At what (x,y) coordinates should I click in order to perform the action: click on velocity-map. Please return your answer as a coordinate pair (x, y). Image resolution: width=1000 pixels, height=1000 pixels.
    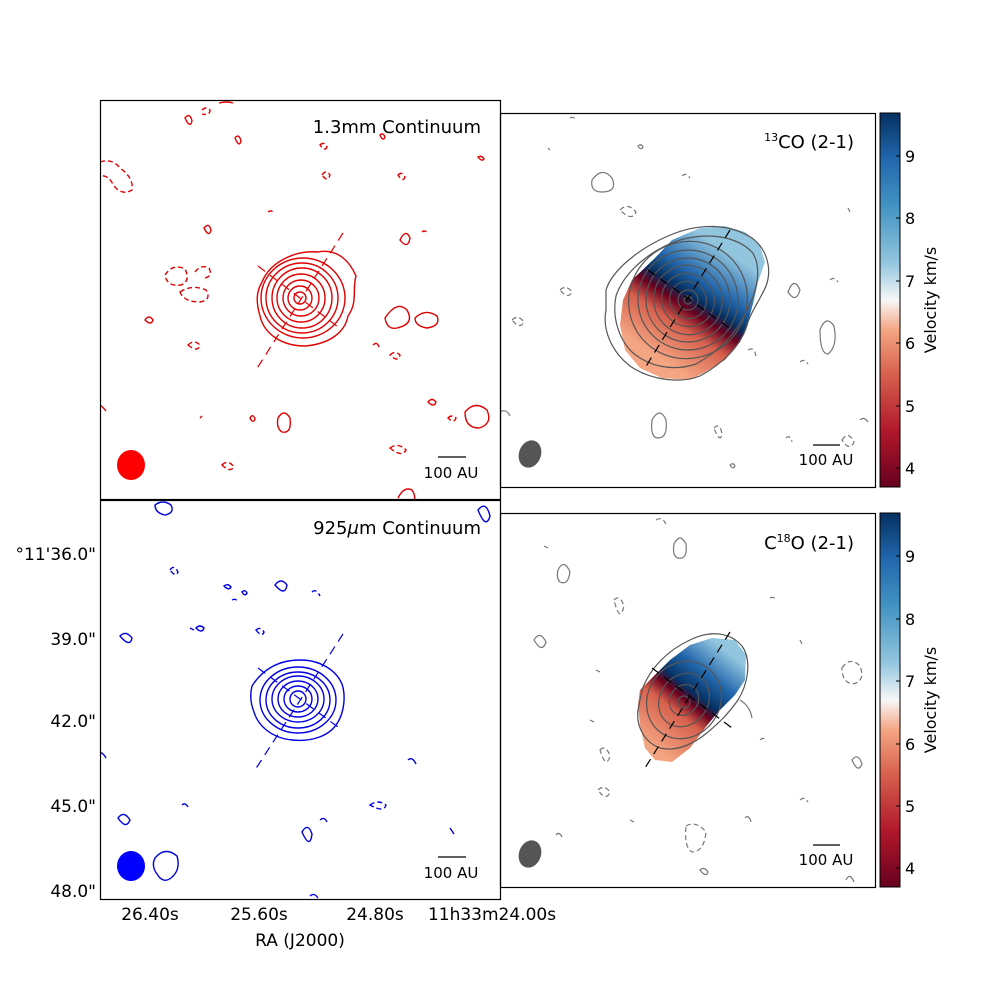
    Looking at the image, I should click on (692, 303).